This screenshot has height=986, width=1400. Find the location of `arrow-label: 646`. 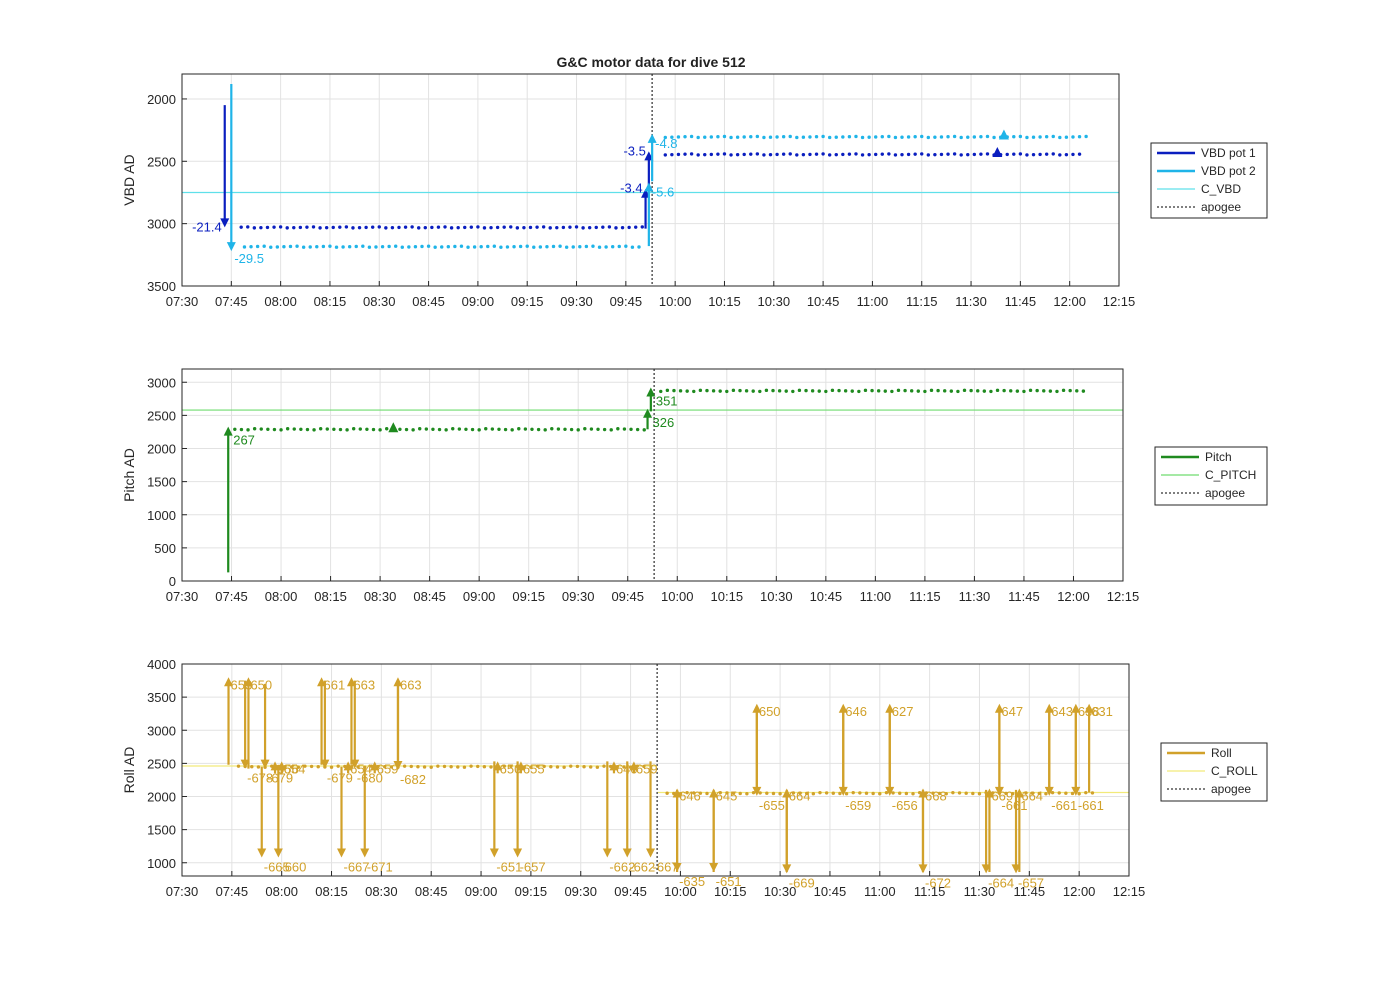

arrow-label: 646 is located at coordinates (690, 796).